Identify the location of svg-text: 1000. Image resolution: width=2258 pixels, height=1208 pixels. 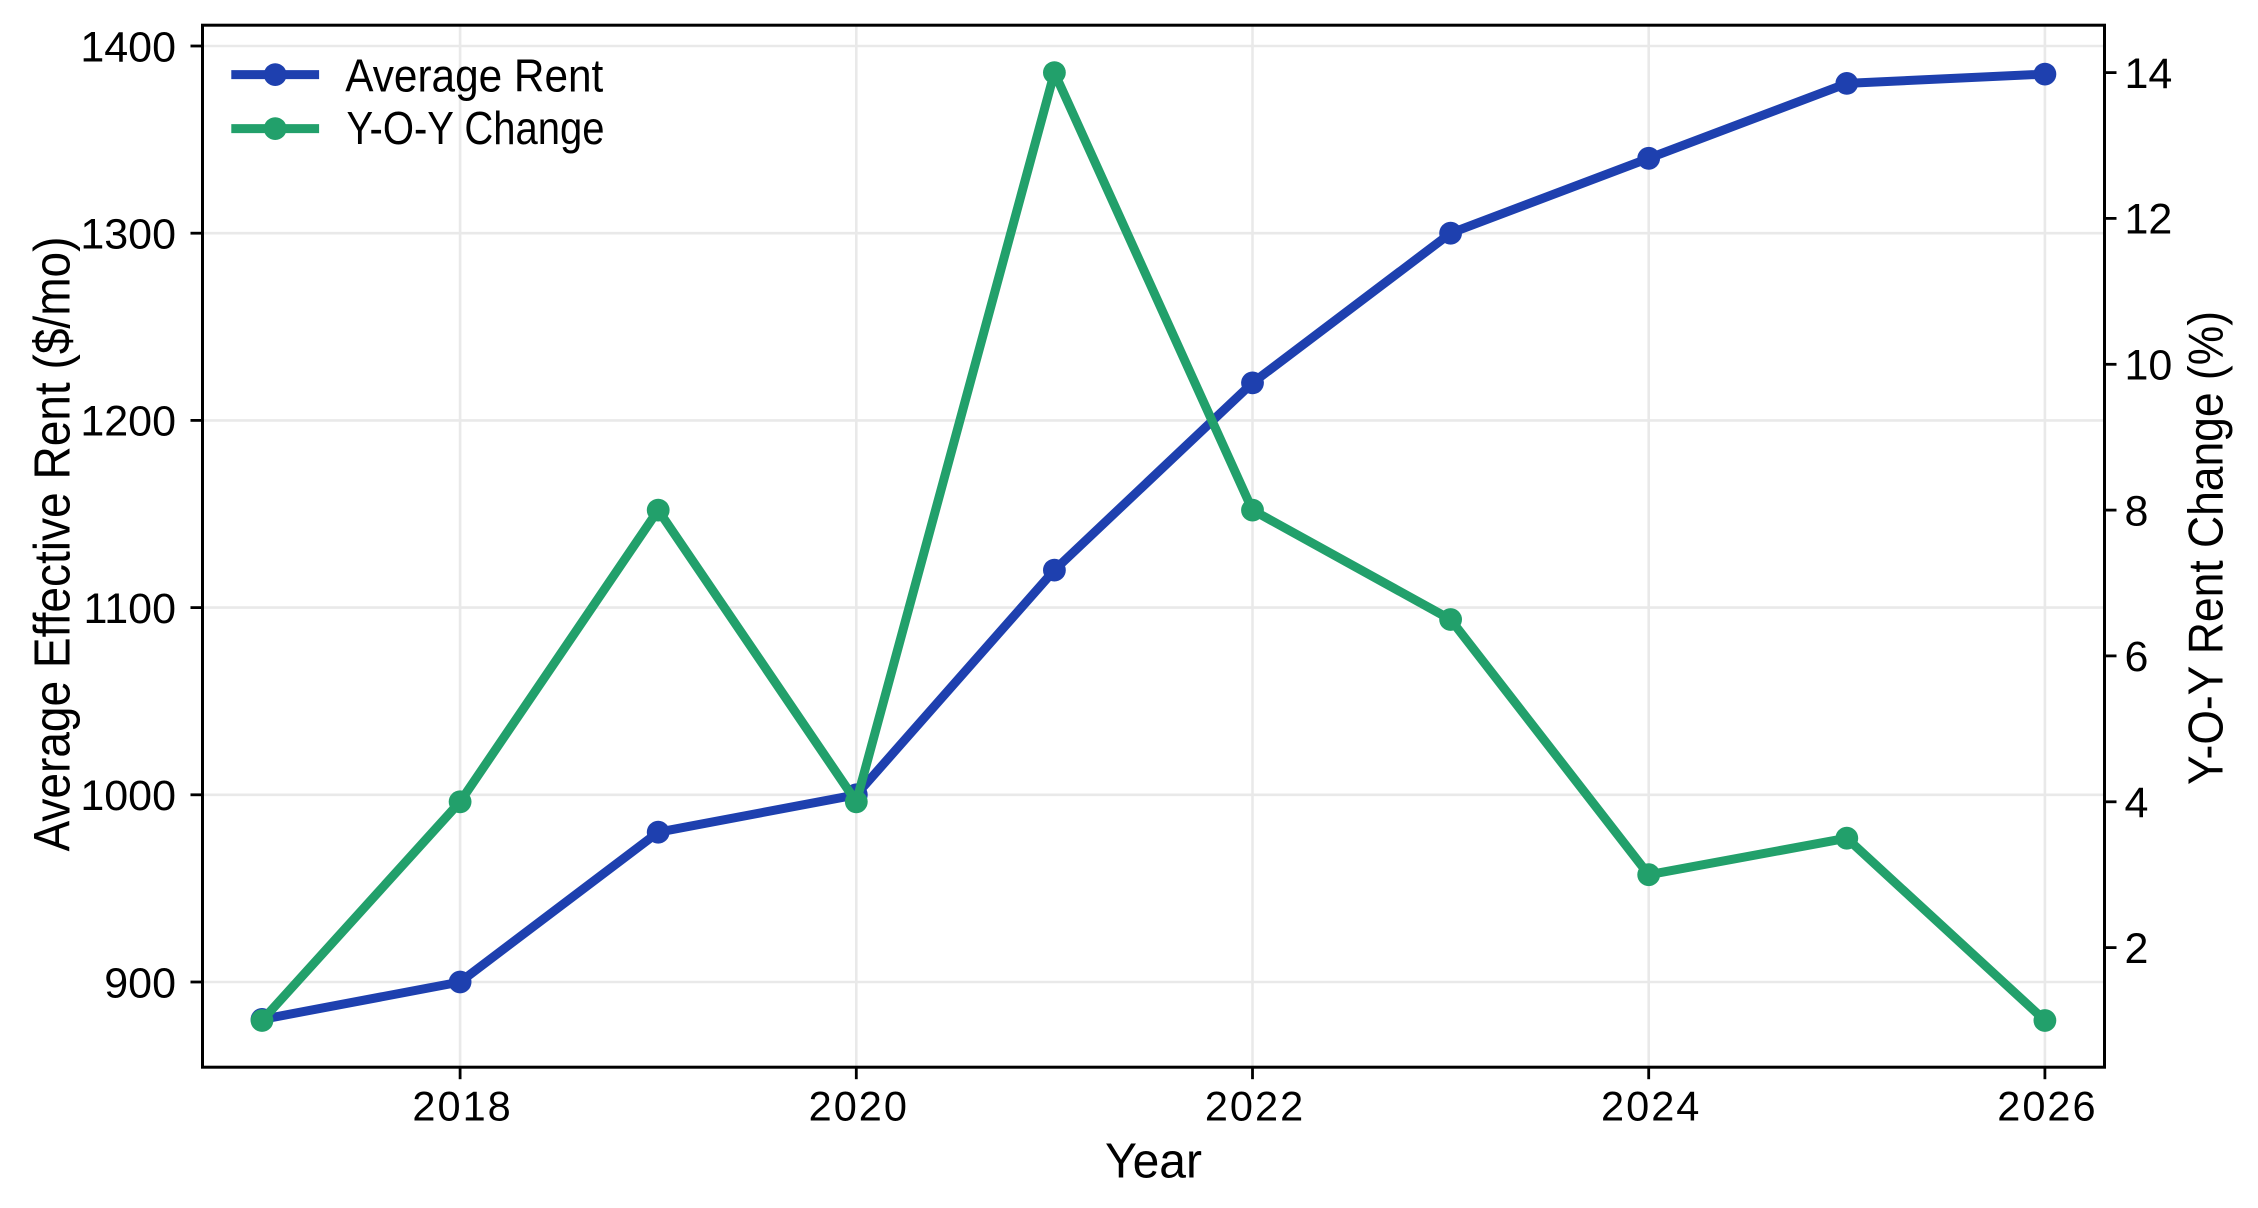
(128, 796).